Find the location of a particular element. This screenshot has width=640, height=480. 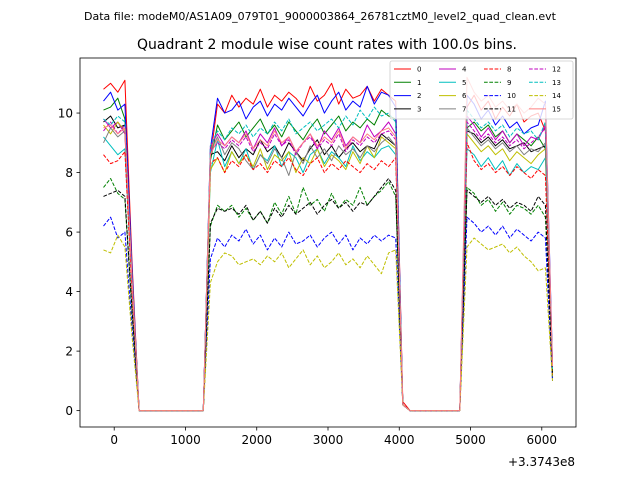

y-tick-label: 2 is located at coordinates (69, 351).